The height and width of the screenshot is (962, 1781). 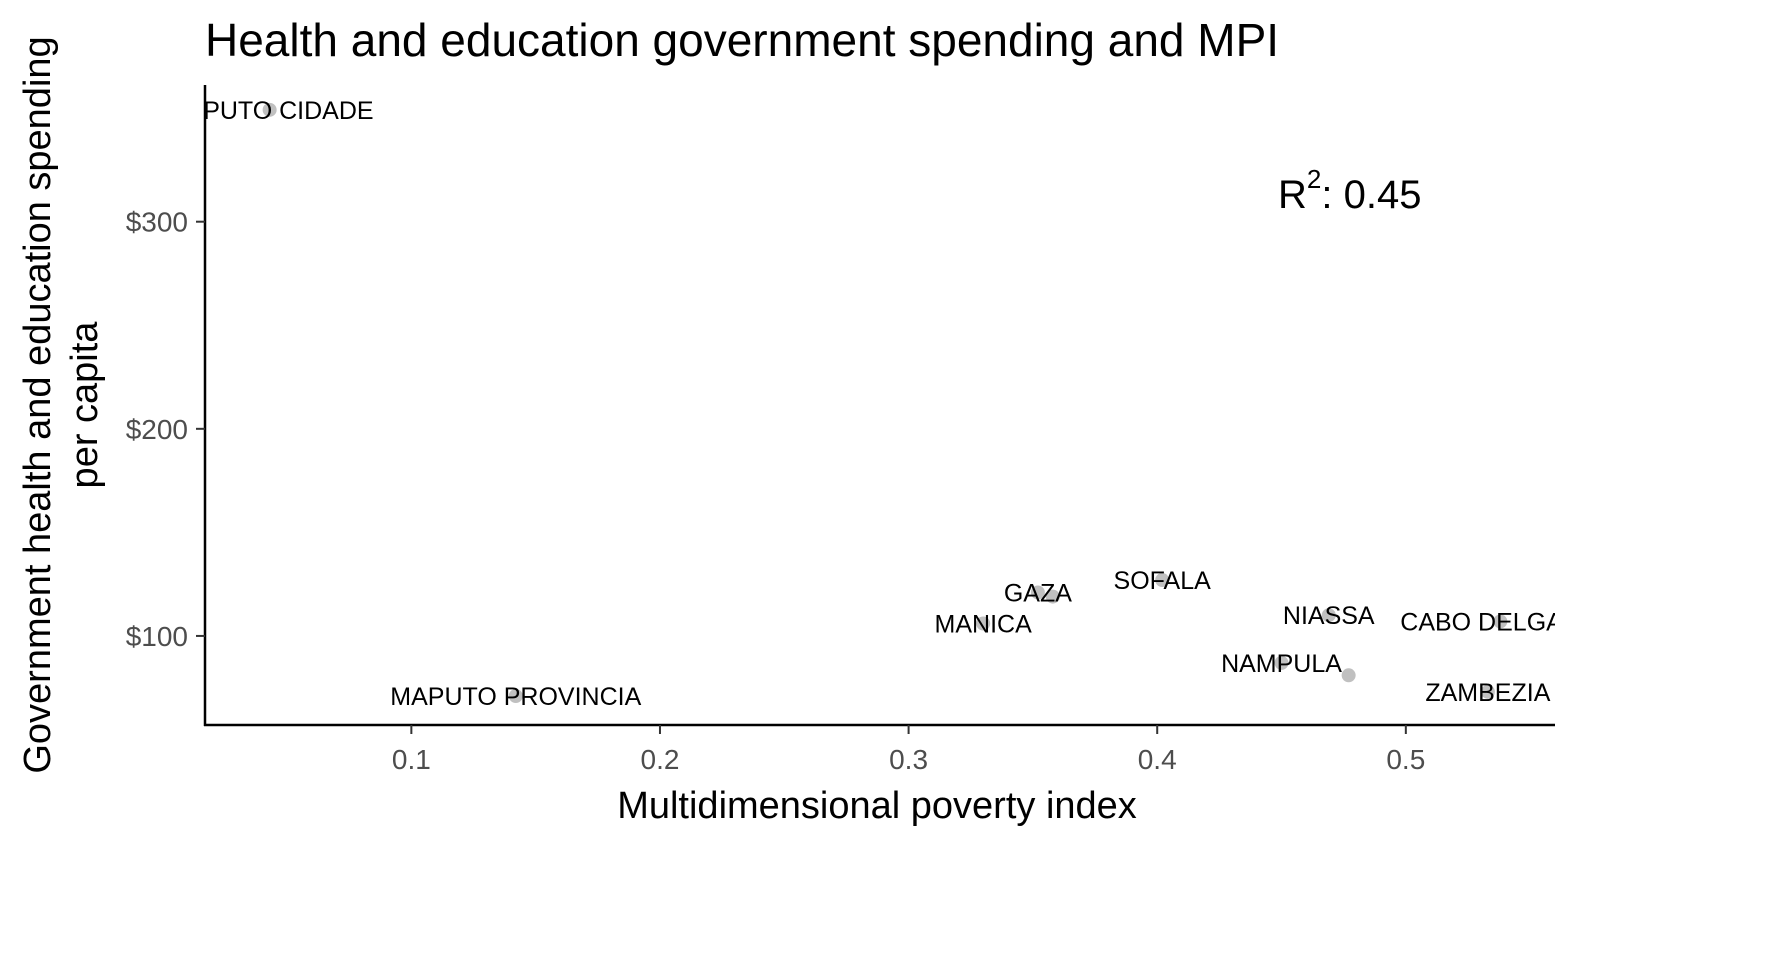 What do you see at coordinates (1405, 759) in the screenshot?
I see `x-tick-label: 0.5` at bounding box center [1405, 759].